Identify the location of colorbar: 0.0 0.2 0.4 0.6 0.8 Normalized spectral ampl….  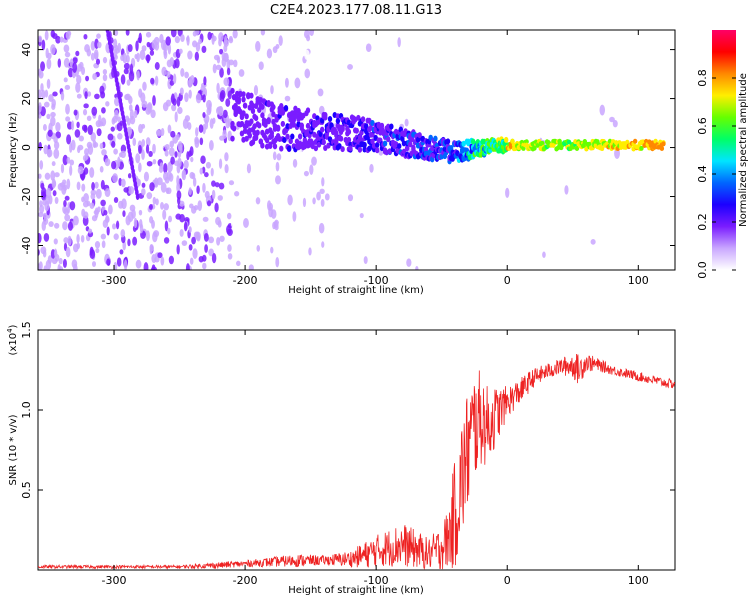
(722, 154).